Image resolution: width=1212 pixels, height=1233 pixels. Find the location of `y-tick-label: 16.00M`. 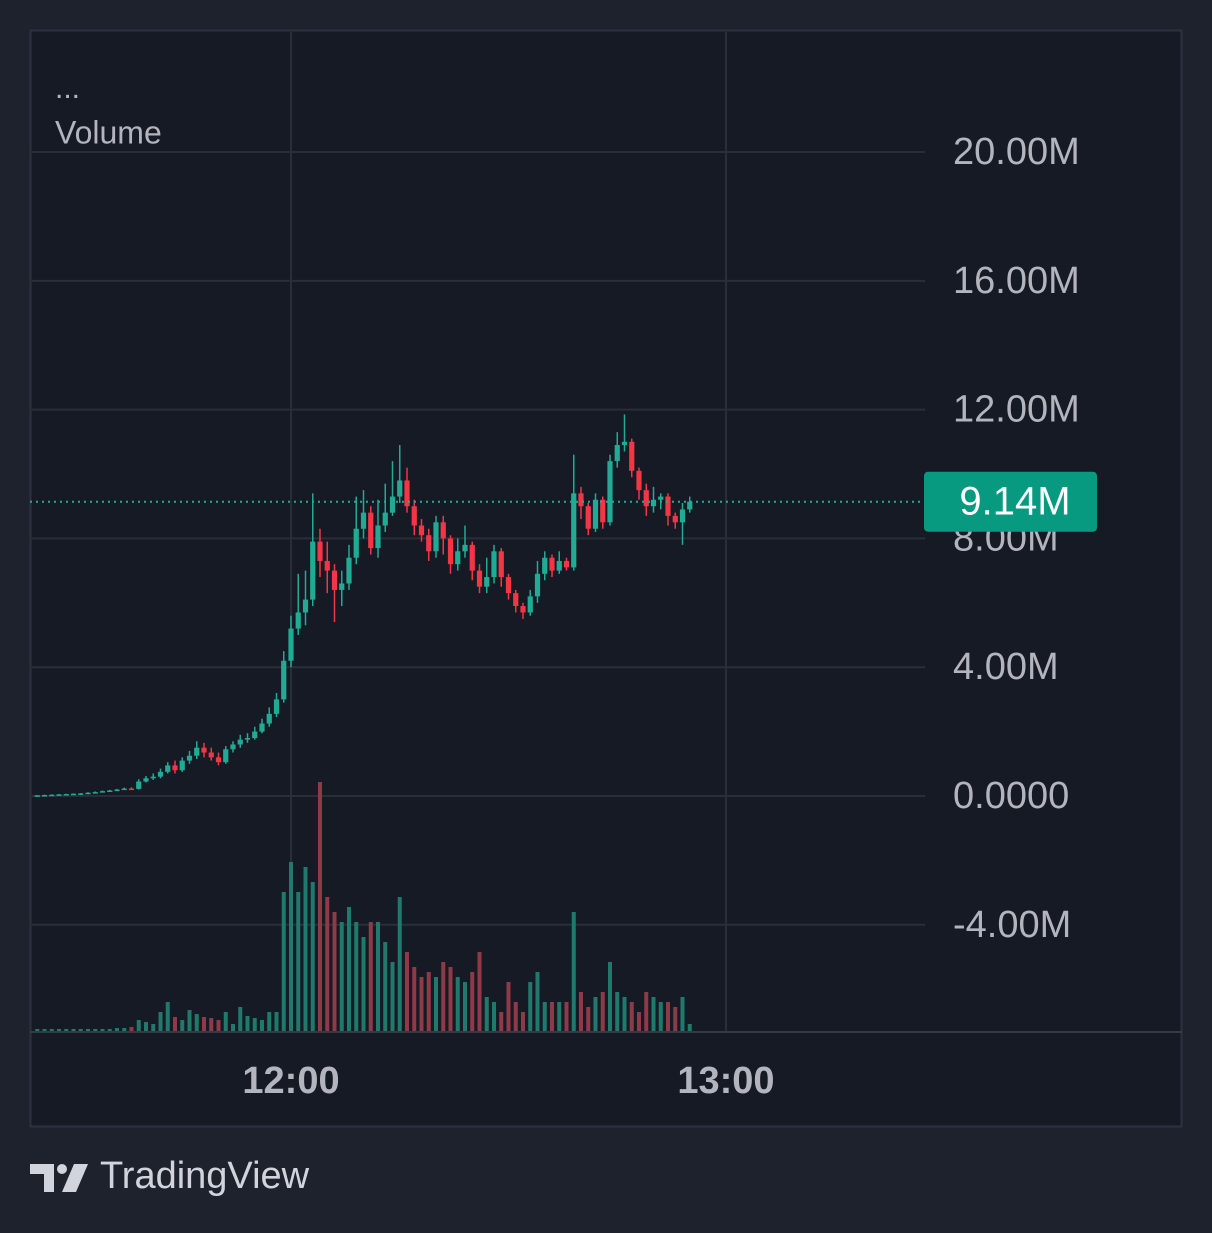

y-tick-label: 16.00M is located at coordinates (1016, 281).